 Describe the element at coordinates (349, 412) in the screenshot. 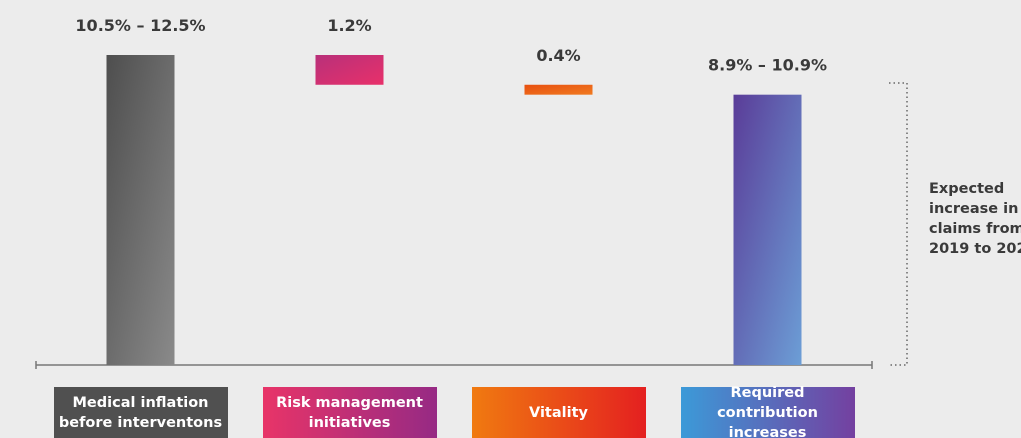

I see `category-label: Risk management initiatives` at that location.